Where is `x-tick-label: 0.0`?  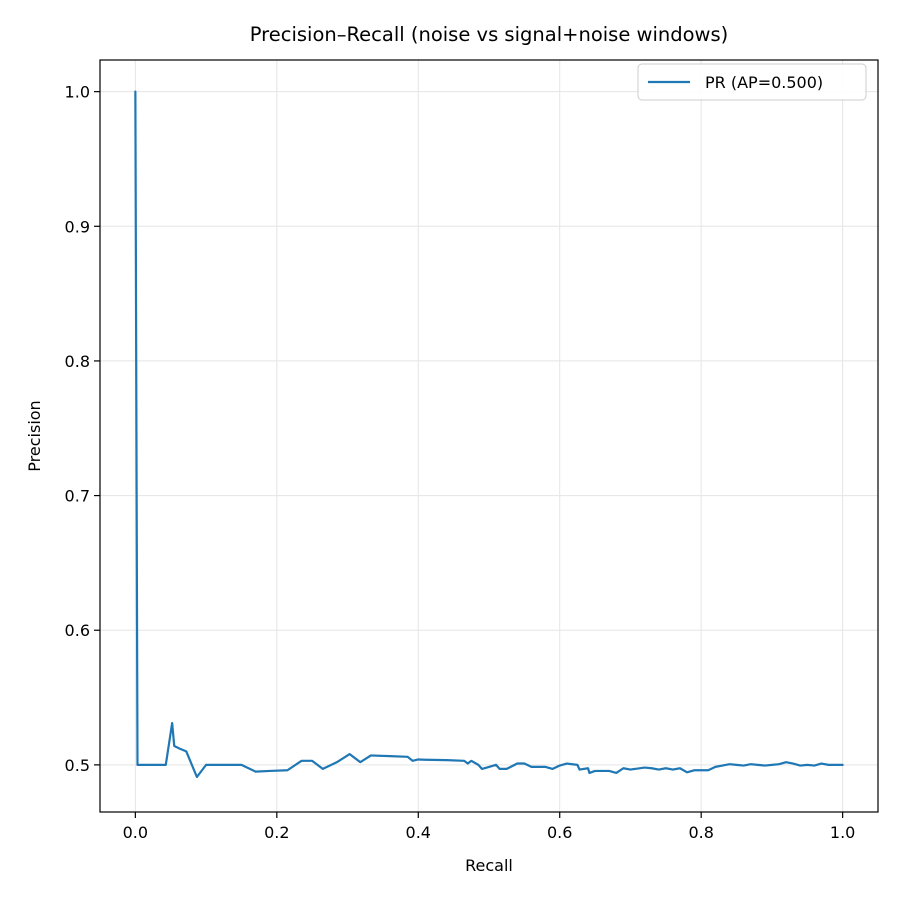
x-tick-label: 0.0 is located at coordinates (135, 832).